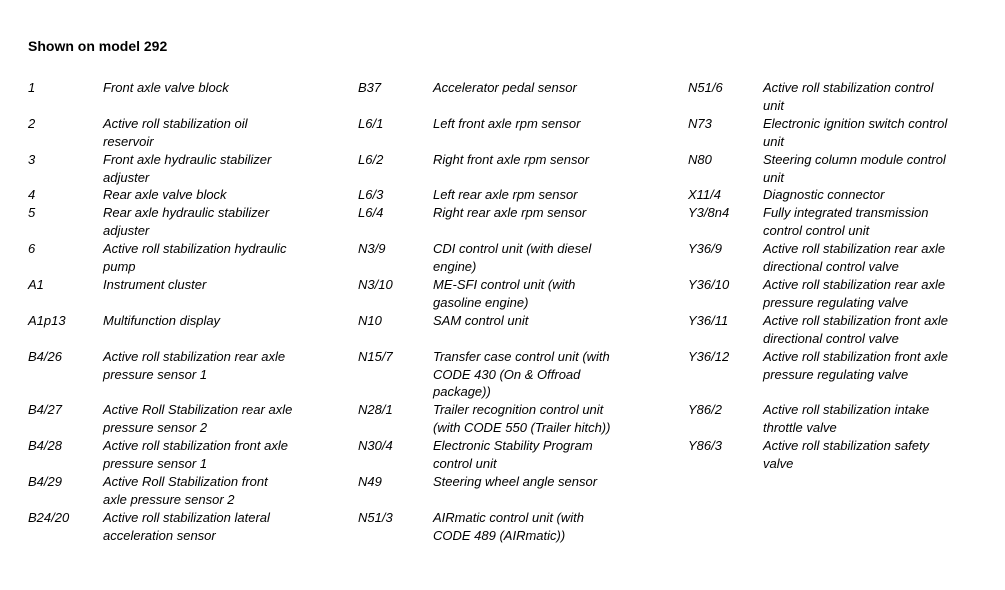 The width and height of the screenshot is (1005, 590). Describe the element at coordinates (166, 87) in the screenshot. I see `legend-desc: Front axle valve block` at that location.